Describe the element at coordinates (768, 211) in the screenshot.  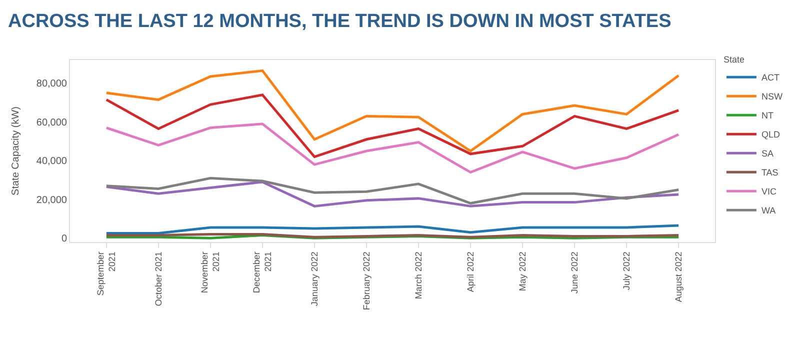
I see `legend-label: WA` at that location.